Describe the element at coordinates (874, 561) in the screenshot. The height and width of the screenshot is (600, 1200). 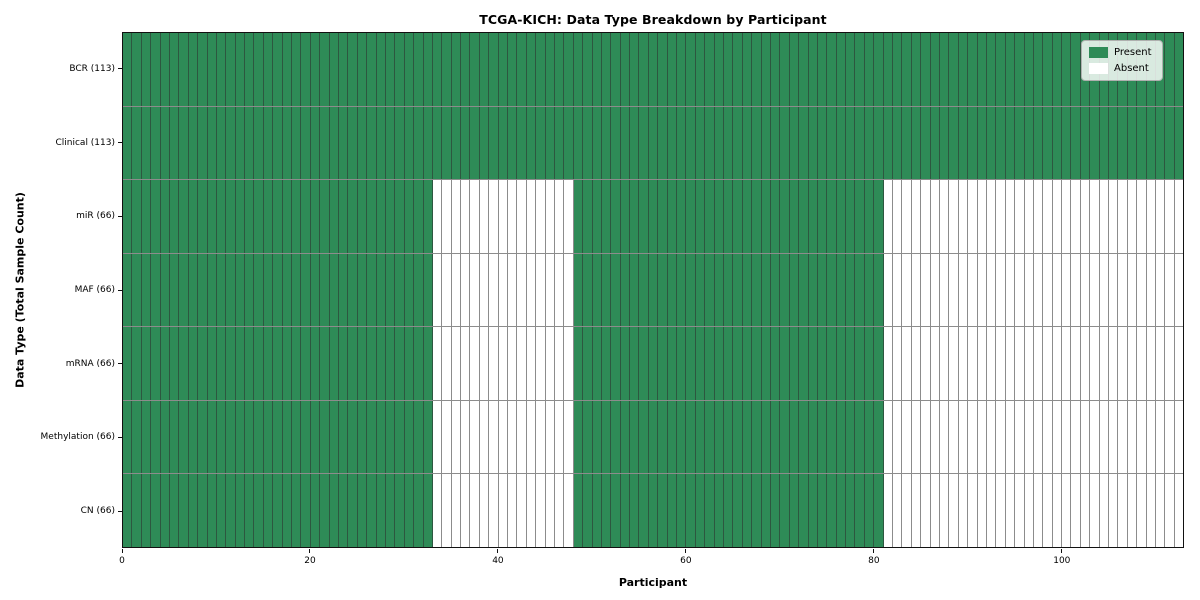
I see `x-tick-label: 80` at that location.